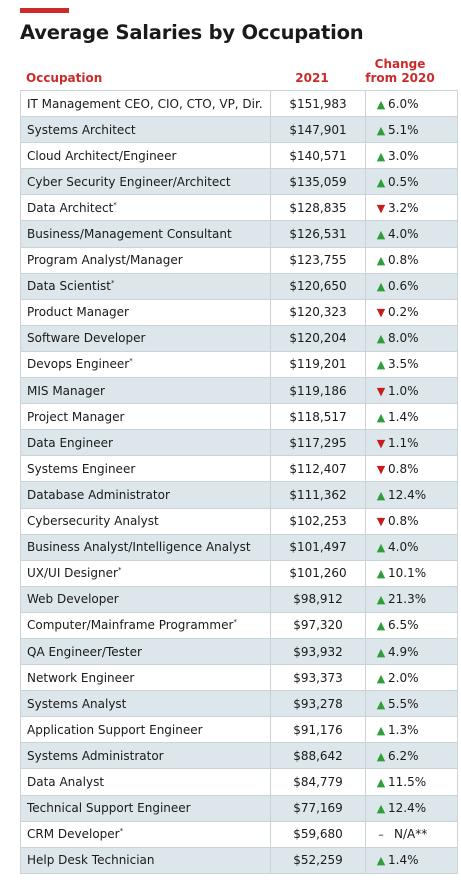 The image size is (461, 880). I want to click on change-cell: ▲ 5.5%, so click(411, 704).